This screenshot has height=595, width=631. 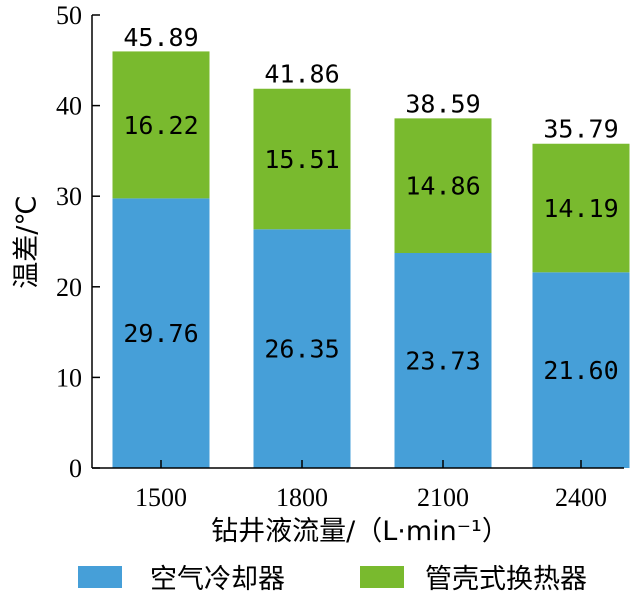 I want to click on total-label: 38.59, so click(x=442, y=103).